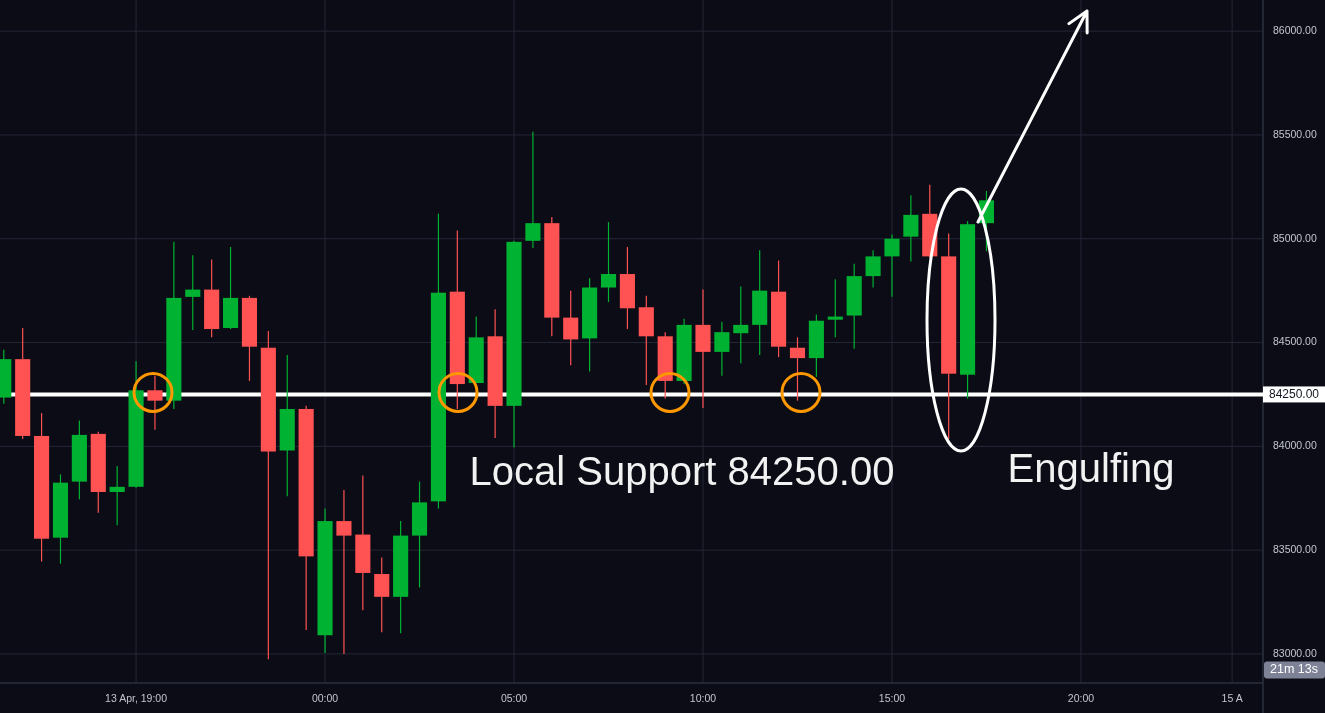 The height and width of the screenshot is (713, 1325). Describe the element at coordinates (136, 697) in the screenshot. I see `x-tick-label: 13 Apr, 19:00` at that location.